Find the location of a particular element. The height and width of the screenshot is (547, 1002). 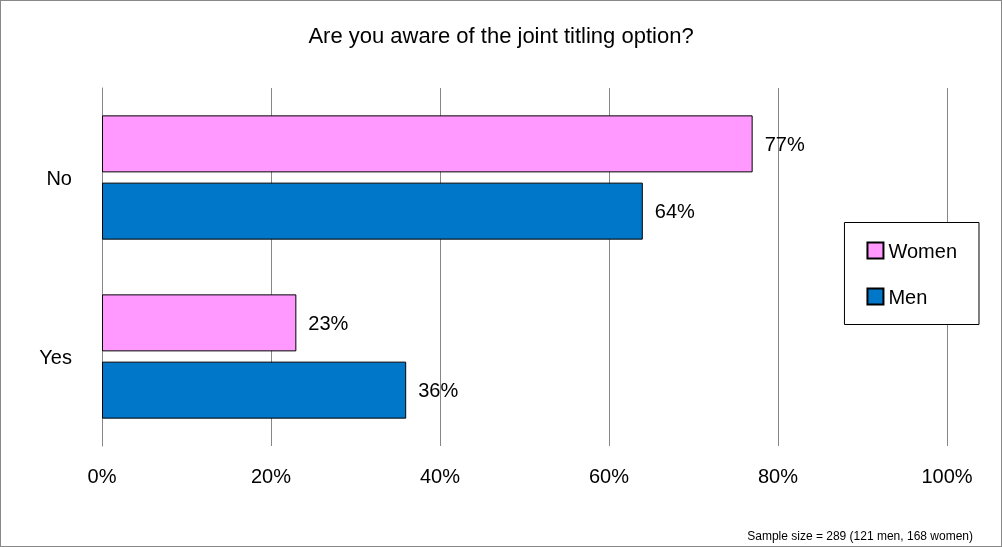

data-label: 64% is located at coordinates (675, 211).